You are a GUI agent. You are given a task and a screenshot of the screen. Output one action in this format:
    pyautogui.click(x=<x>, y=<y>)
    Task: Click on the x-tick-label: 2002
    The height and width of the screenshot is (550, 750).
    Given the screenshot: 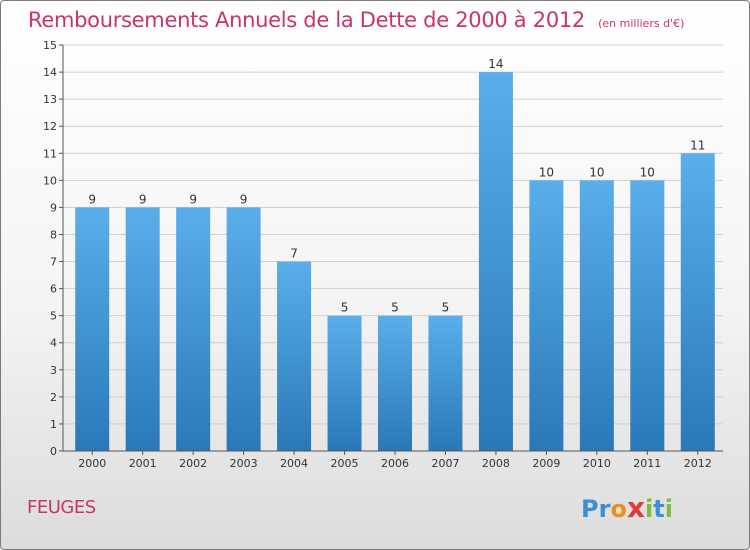 What is the action you would take?
    pyautogui.click(x=193, y=463)
    